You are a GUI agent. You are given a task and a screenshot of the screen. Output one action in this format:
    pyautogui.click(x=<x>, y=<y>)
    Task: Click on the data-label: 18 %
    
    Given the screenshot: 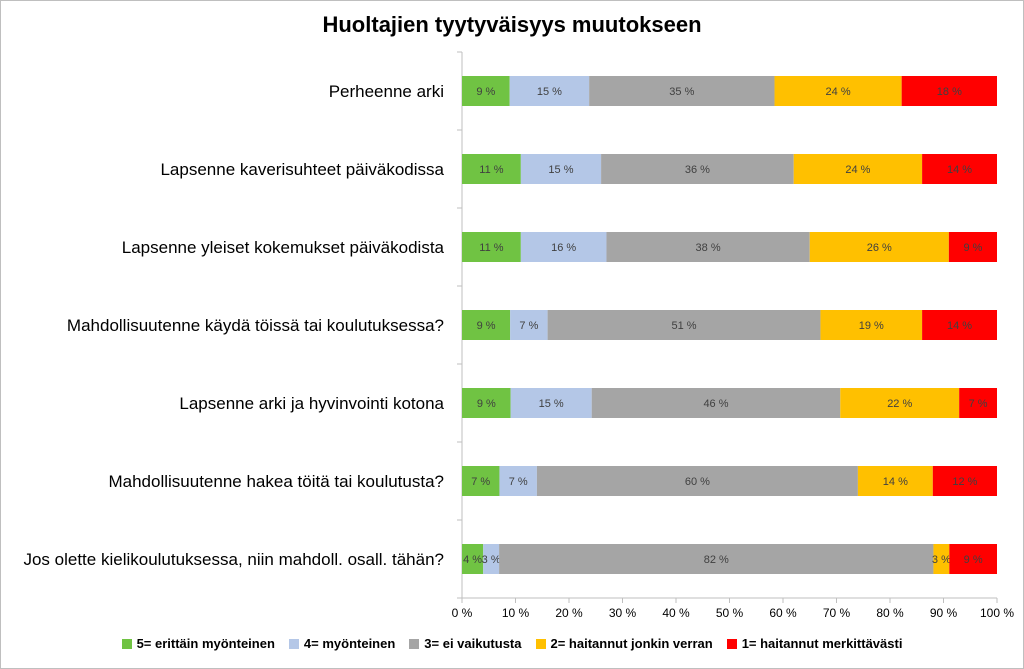 What is the action you would take?
    pyautogui.click(x=949, y=92)
    